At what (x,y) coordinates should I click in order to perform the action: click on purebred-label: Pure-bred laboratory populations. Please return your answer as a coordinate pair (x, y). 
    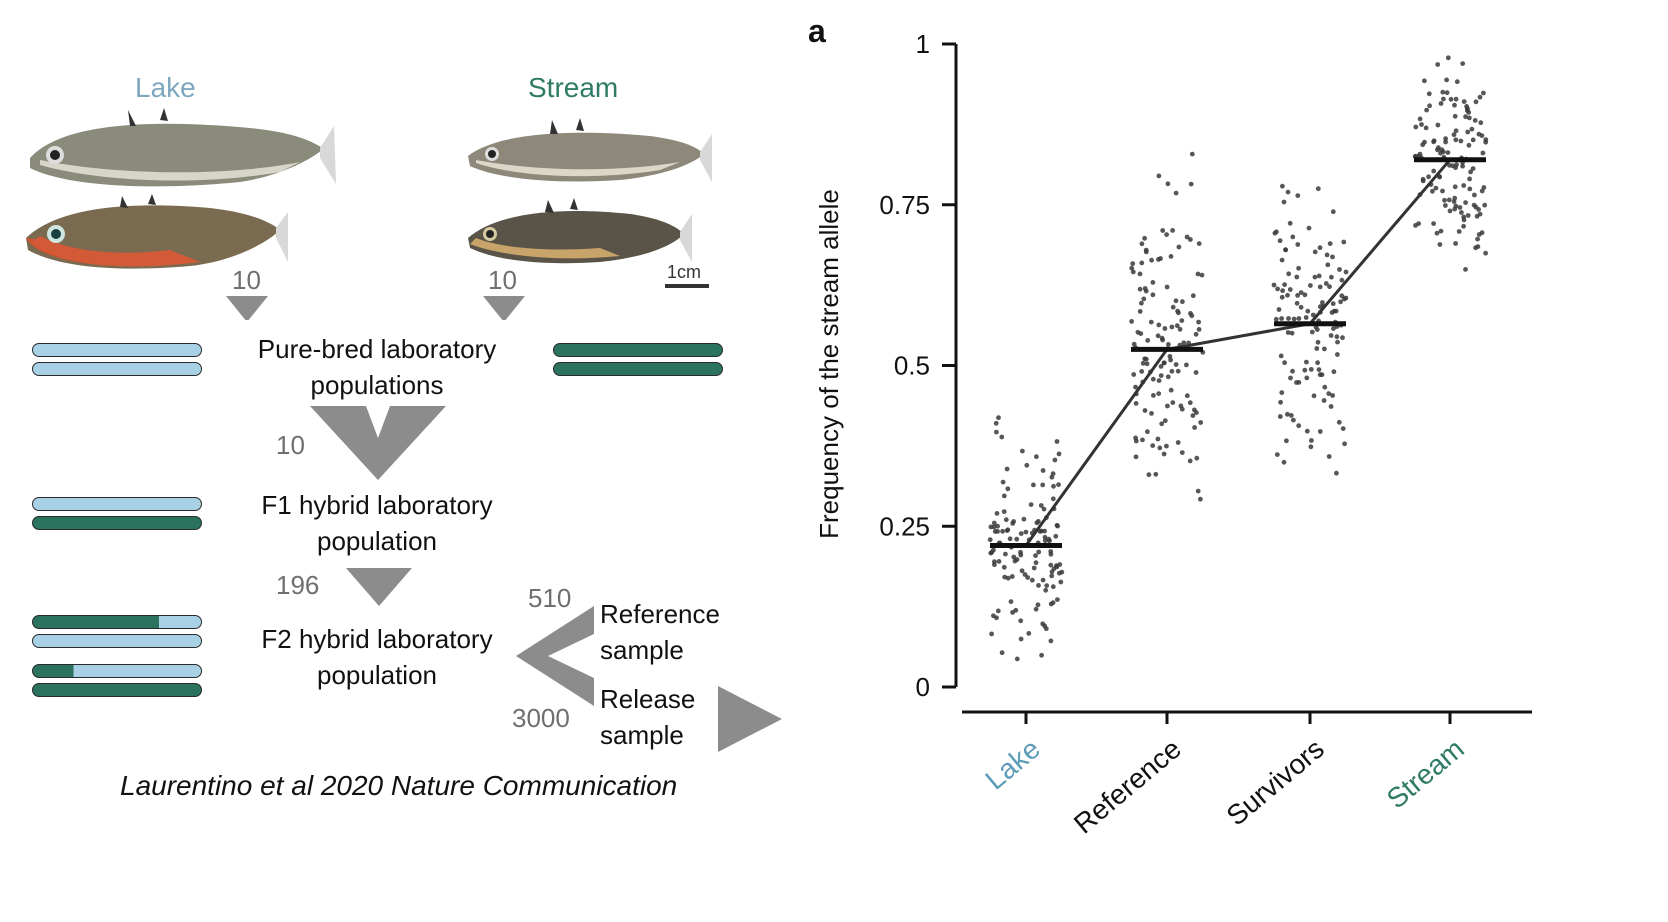
    Looking at the image, I should click on (377, 367).